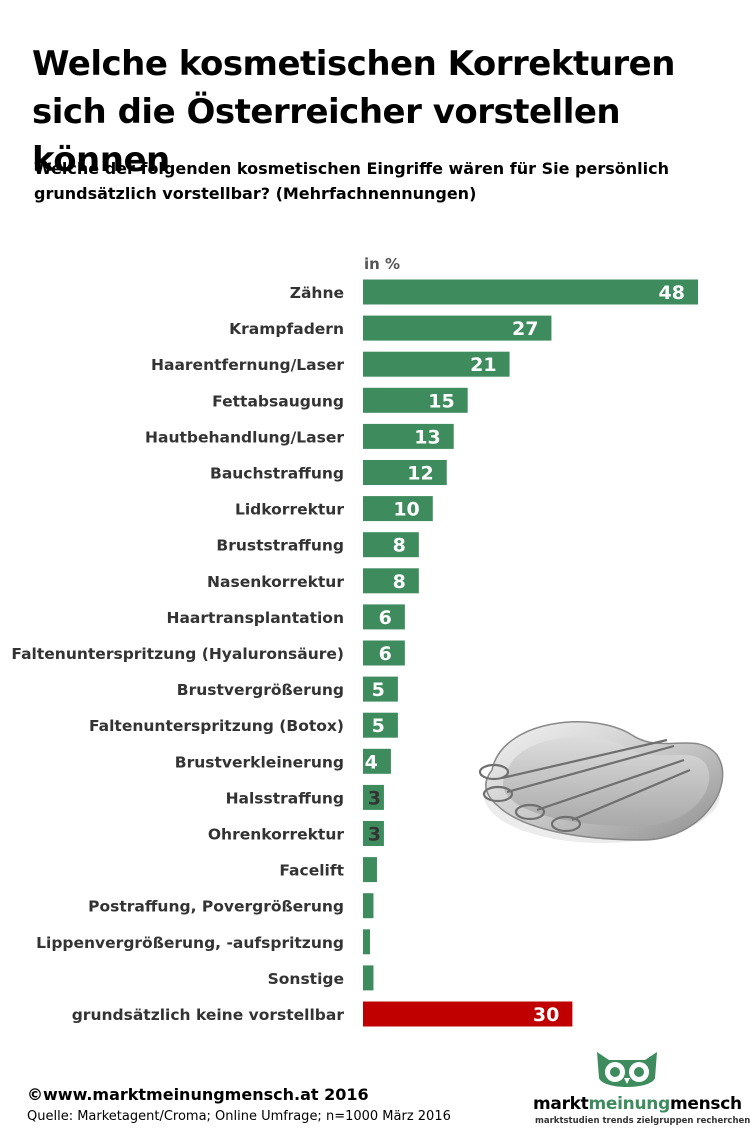 This screenshot has height=1138, width=750. Describe the element at coordinates (371, 762) in the screenshot. I see `value-label: 4` at that location.